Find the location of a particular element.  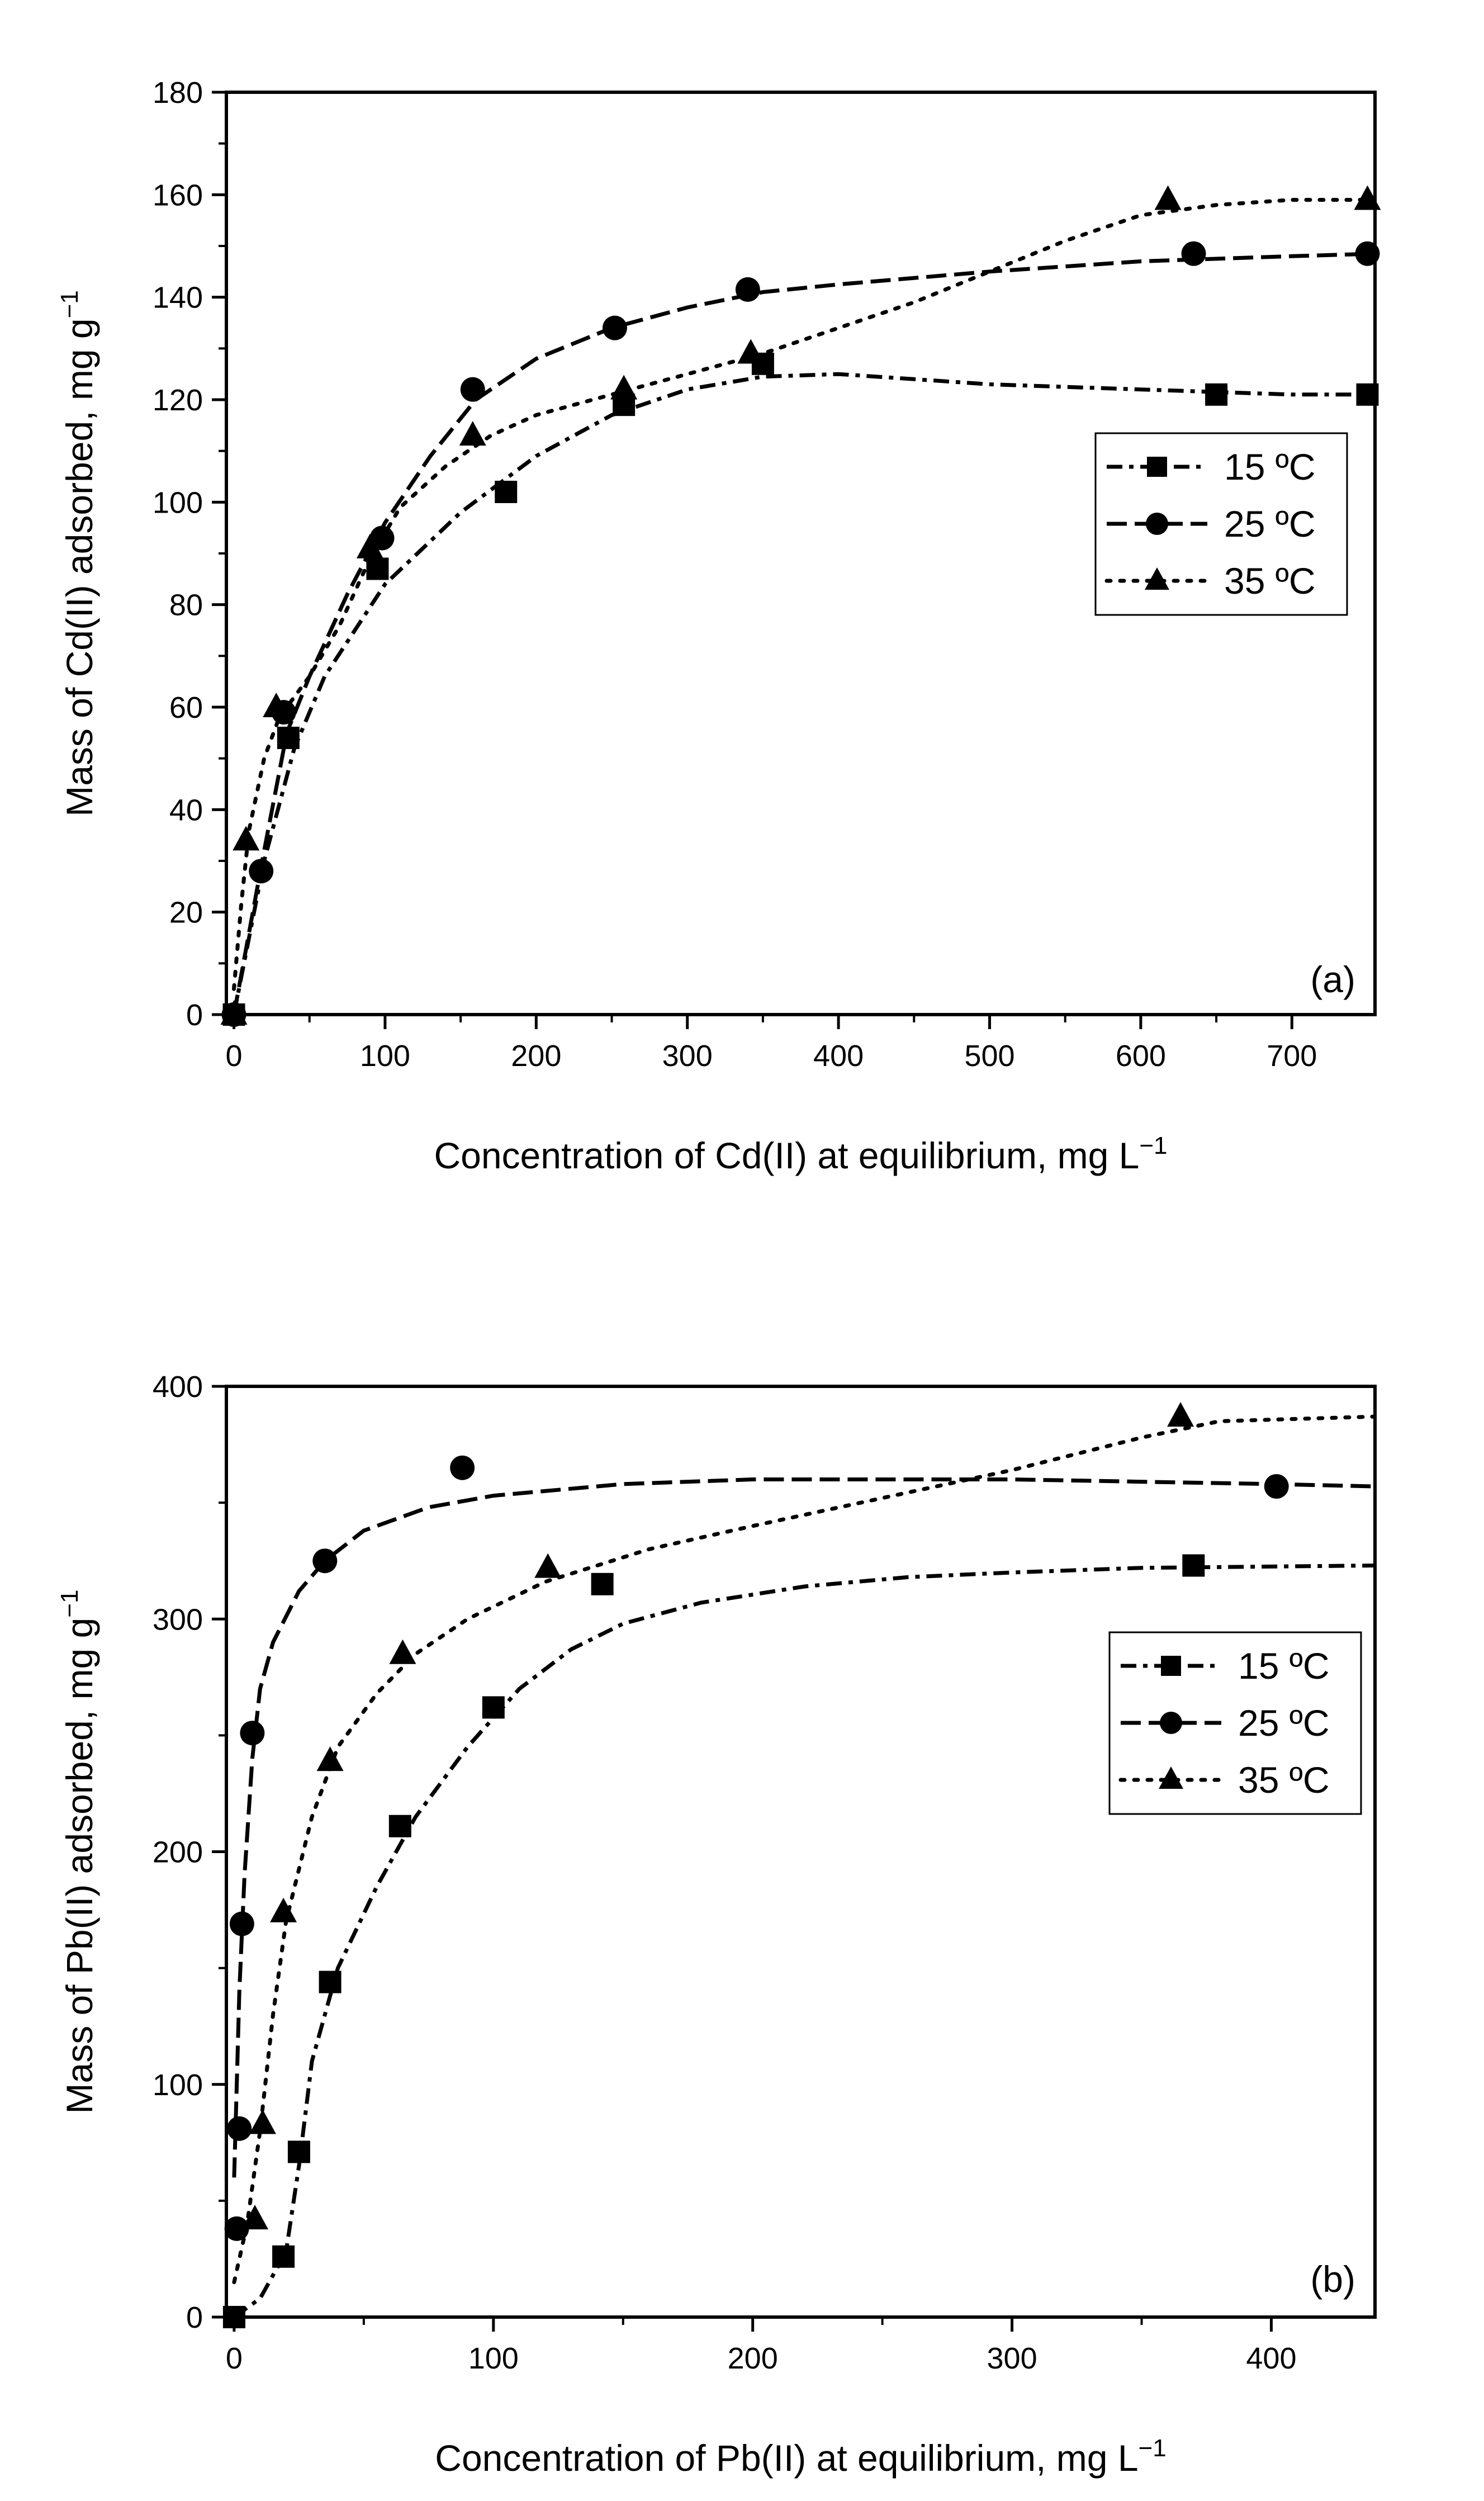

legend-label: 35 ºC is located at coordinates (1270, 580).